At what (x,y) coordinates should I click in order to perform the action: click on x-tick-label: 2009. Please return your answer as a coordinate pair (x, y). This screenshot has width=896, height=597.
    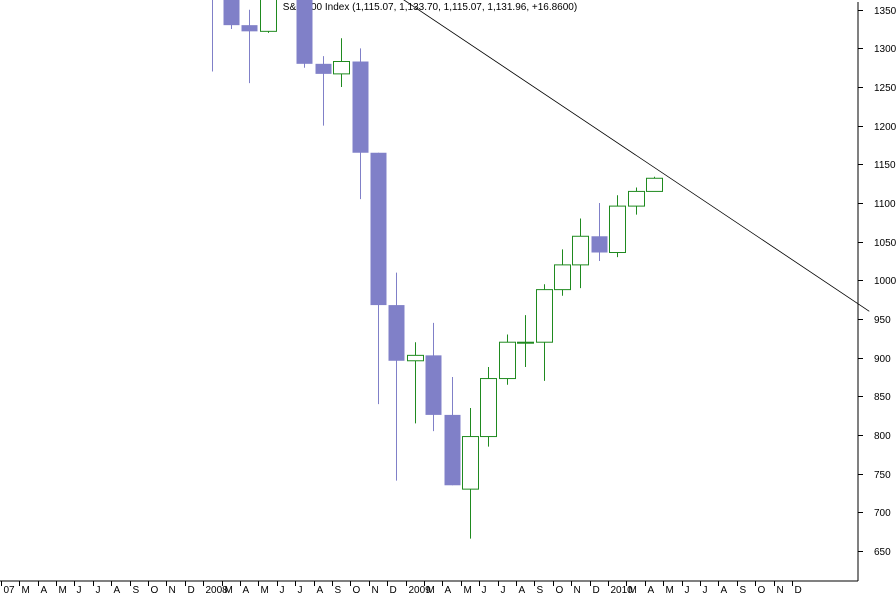
    Looking at the image, I should click on (420, 590).